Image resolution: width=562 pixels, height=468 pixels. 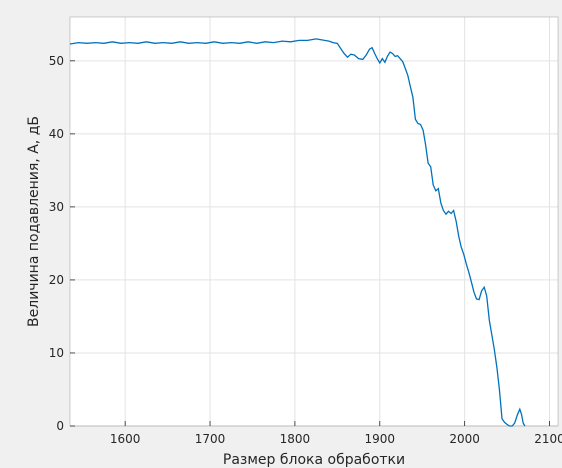 I want to click on y-tick-label: 0, so click(x=60, y=426).